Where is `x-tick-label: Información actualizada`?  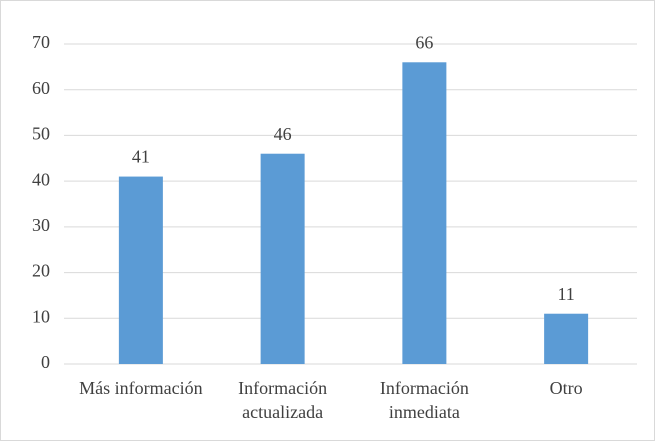
x-tick-label: Información actualizada is located at coordinates (283, 400).